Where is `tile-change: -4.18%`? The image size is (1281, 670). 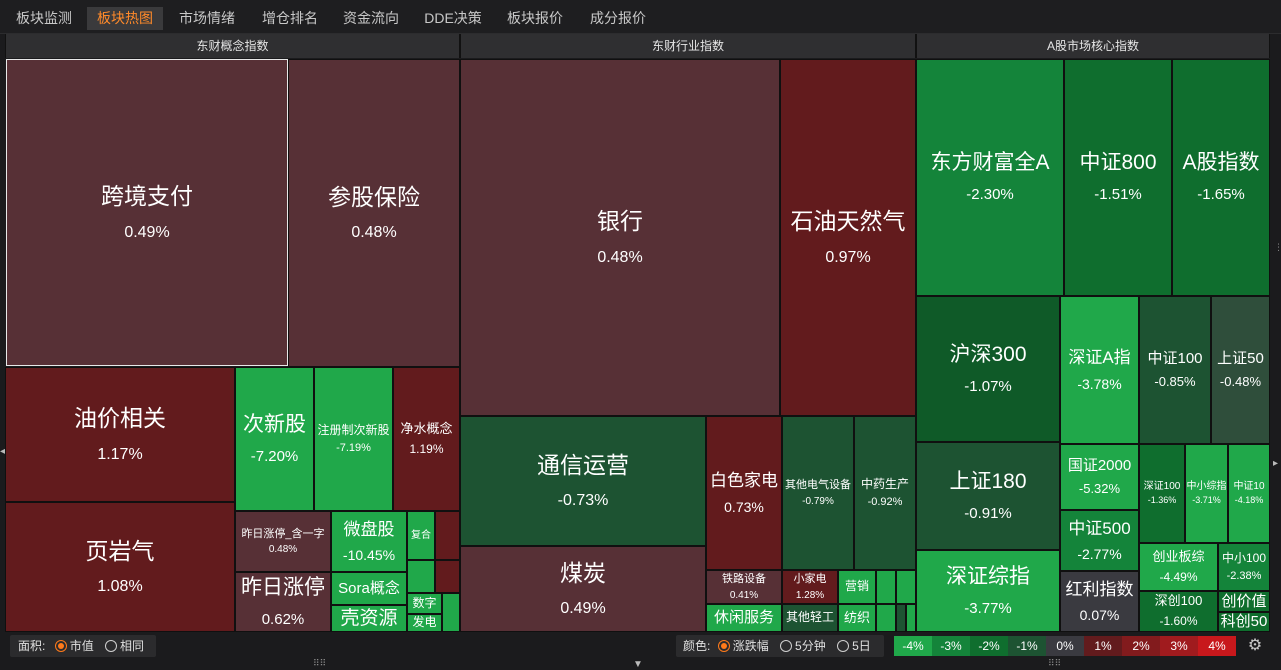 tile-change: -4.18% is located at coordinates (1249, 499).